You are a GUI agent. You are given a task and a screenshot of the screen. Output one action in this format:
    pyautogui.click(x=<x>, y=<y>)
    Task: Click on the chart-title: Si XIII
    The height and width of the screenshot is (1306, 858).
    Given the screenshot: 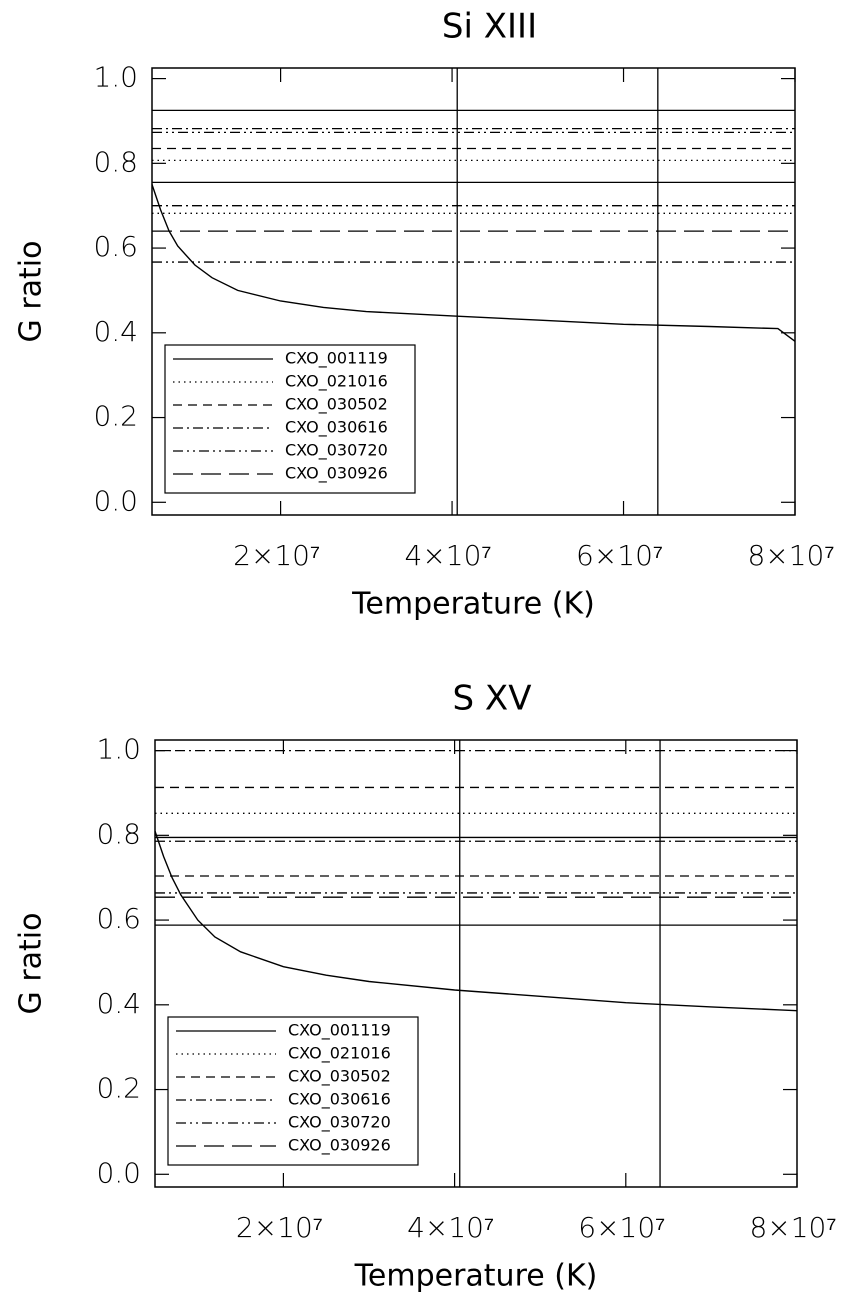 What is the action you would take?
    pyautogui.click(x=489, y=27)
    